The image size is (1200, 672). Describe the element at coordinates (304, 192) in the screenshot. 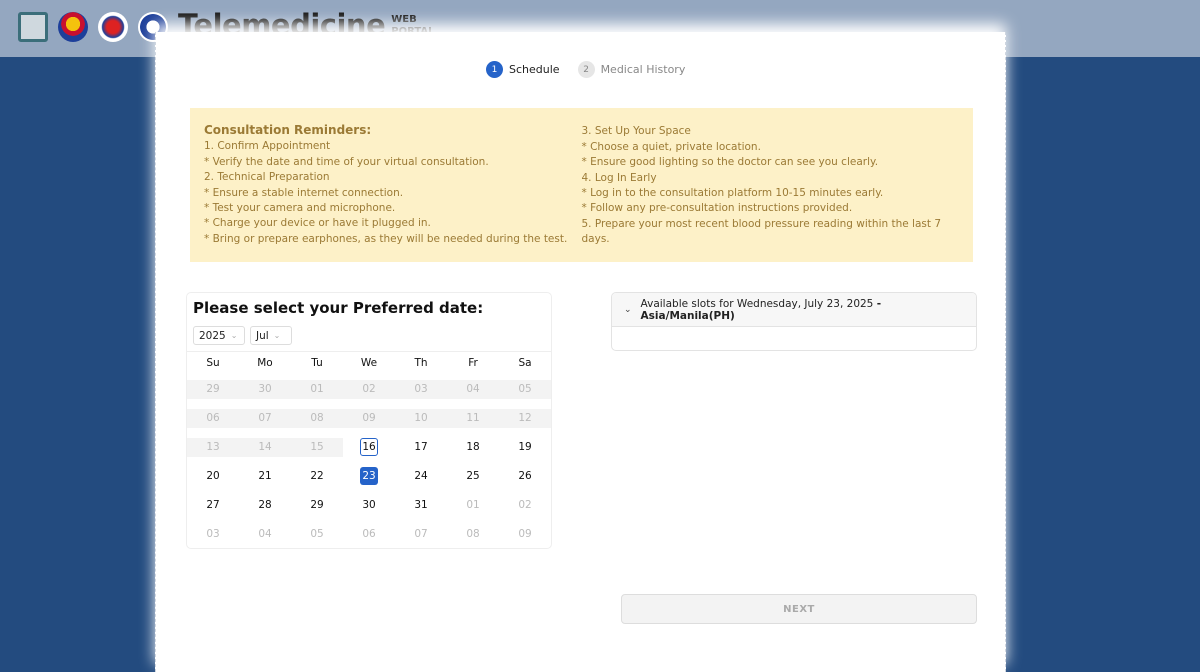

I see `reminder-line: * Ensure a stable internet connection.` at that location.